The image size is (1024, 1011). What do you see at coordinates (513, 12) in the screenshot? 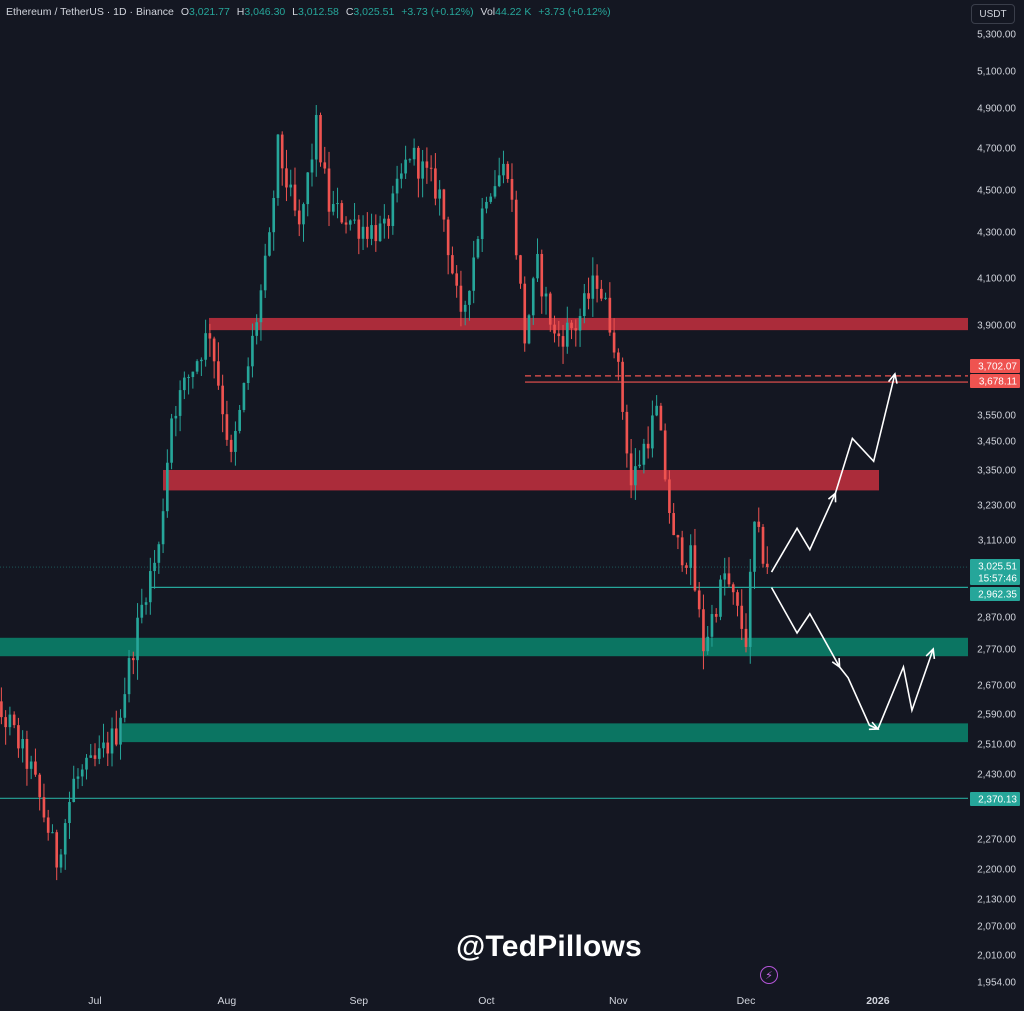
I see `volume-value: 44.22 K` at bounding box center [513, 12].